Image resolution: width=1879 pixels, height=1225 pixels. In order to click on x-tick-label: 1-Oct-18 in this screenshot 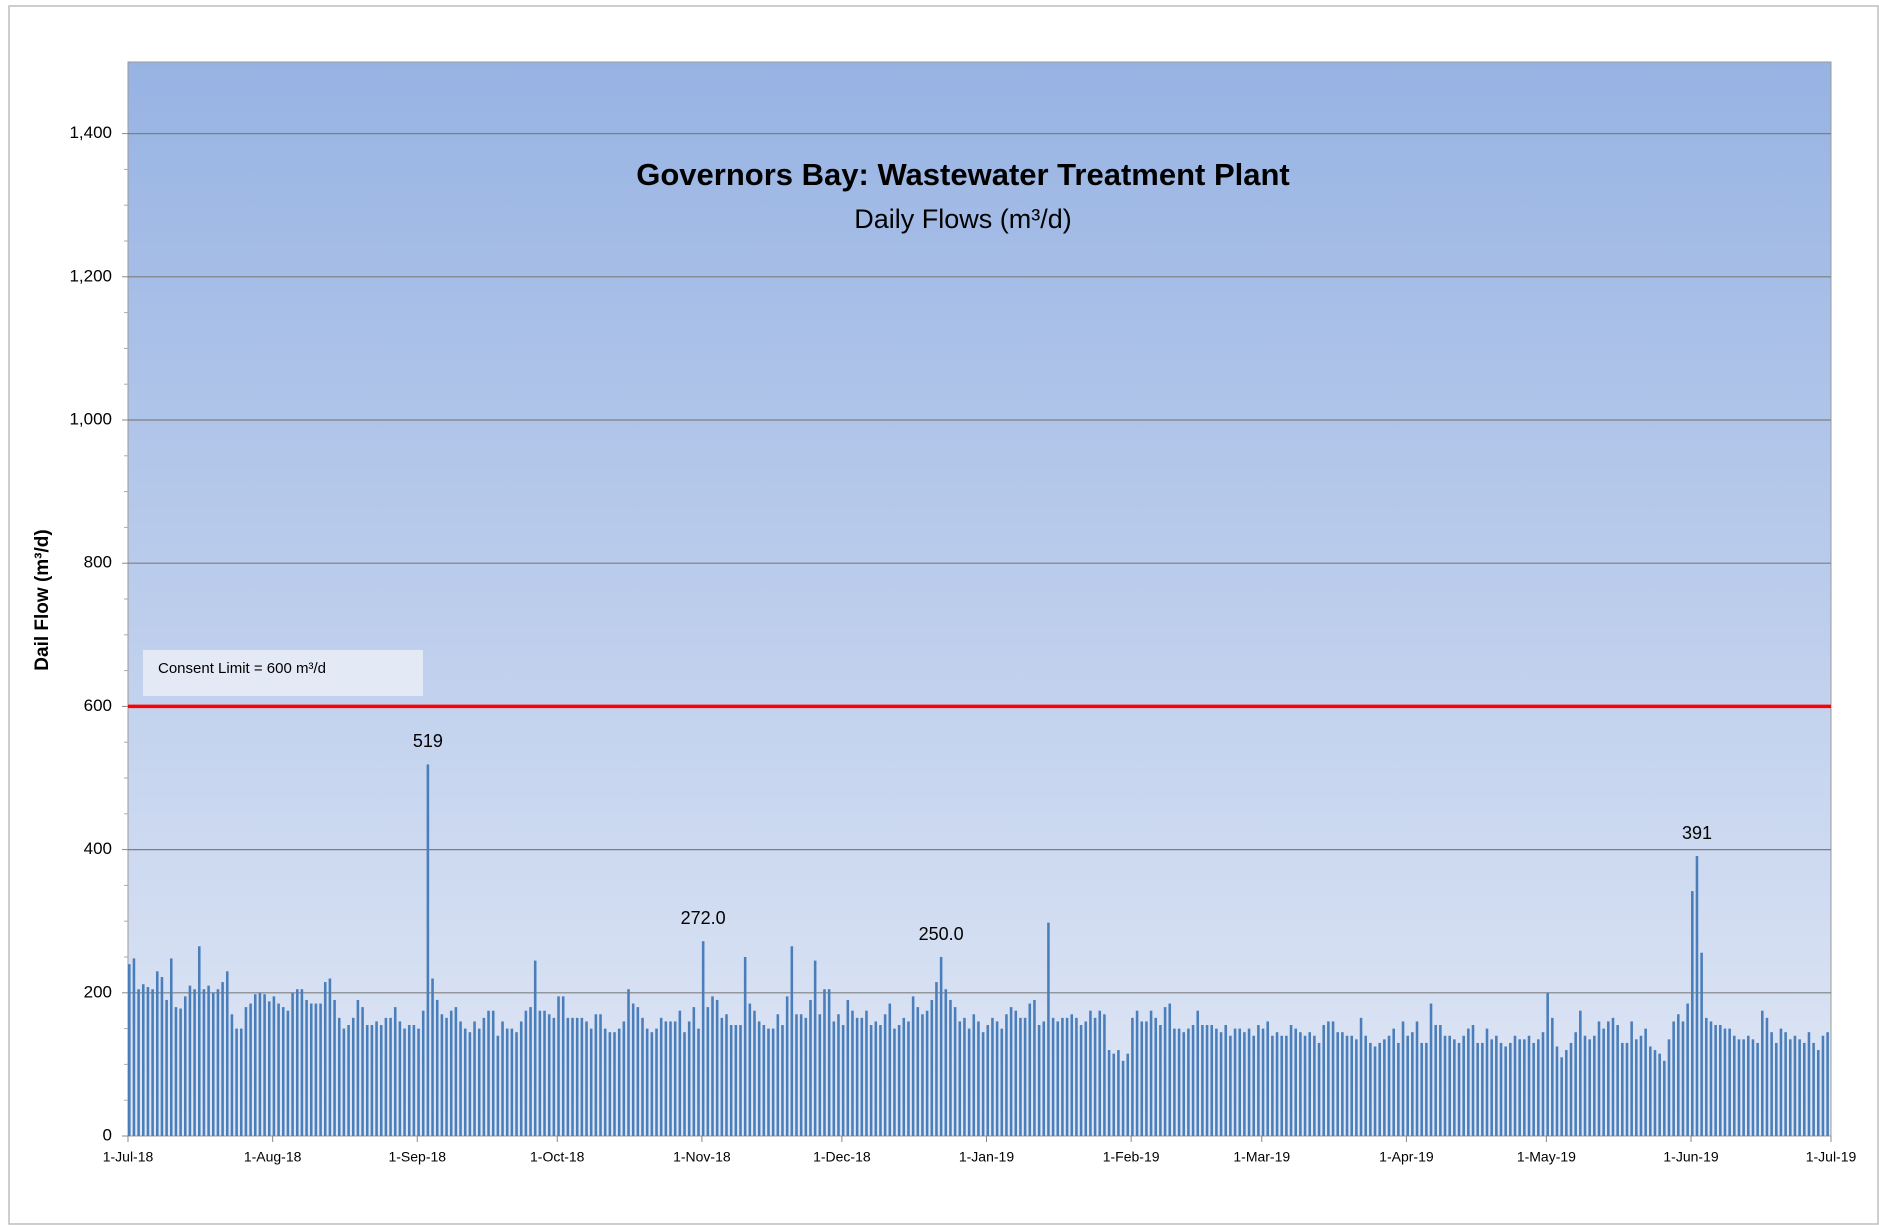, I will do `click(557, 1157)`.